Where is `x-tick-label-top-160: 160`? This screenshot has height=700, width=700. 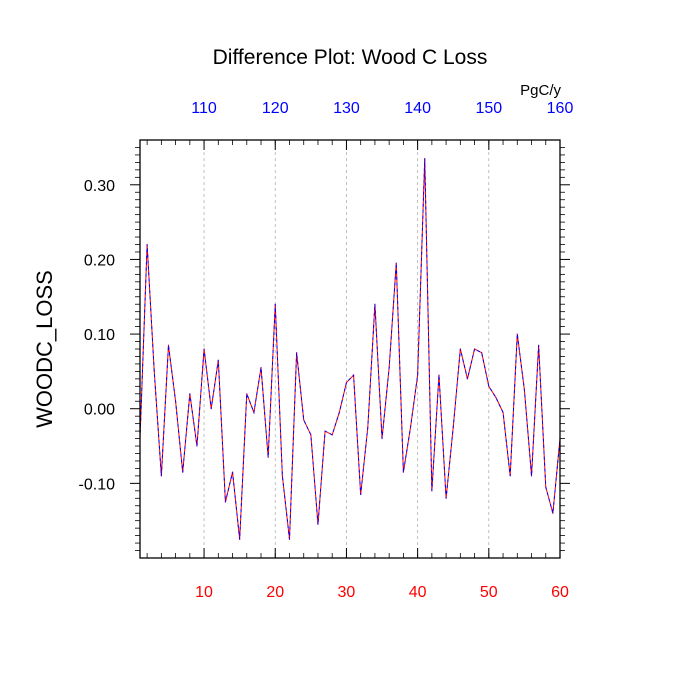
x-tick-label-top-160: 160 is located at coordinates (560, 108).